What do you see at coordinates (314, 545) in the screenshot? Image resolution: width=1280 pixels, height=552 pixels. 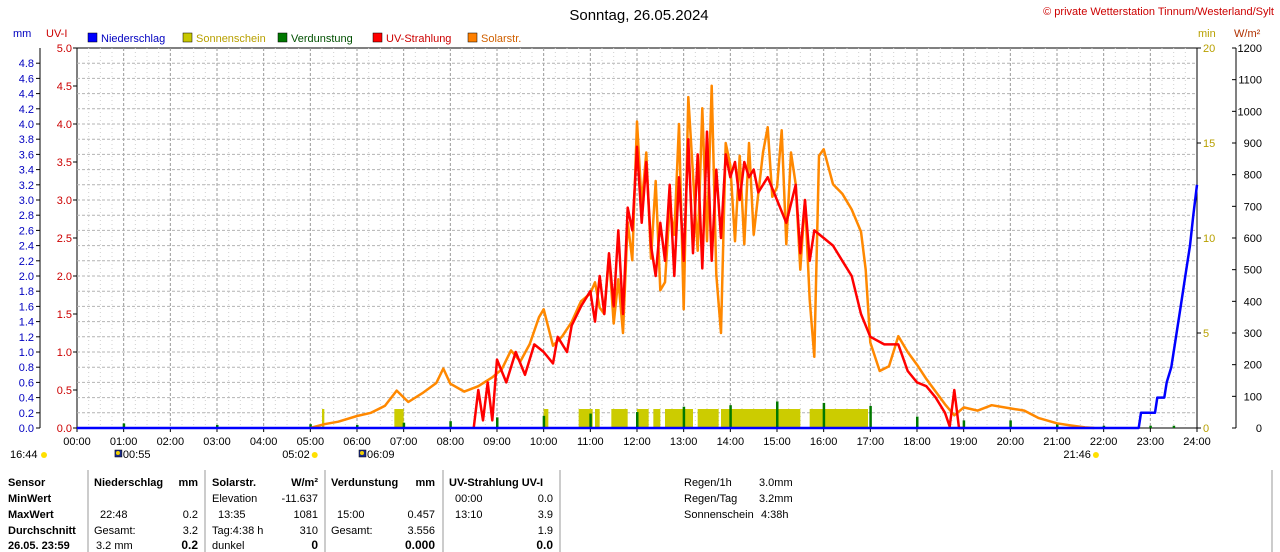 I see `sol-day-value: 0` at bounding box center [314, 545].